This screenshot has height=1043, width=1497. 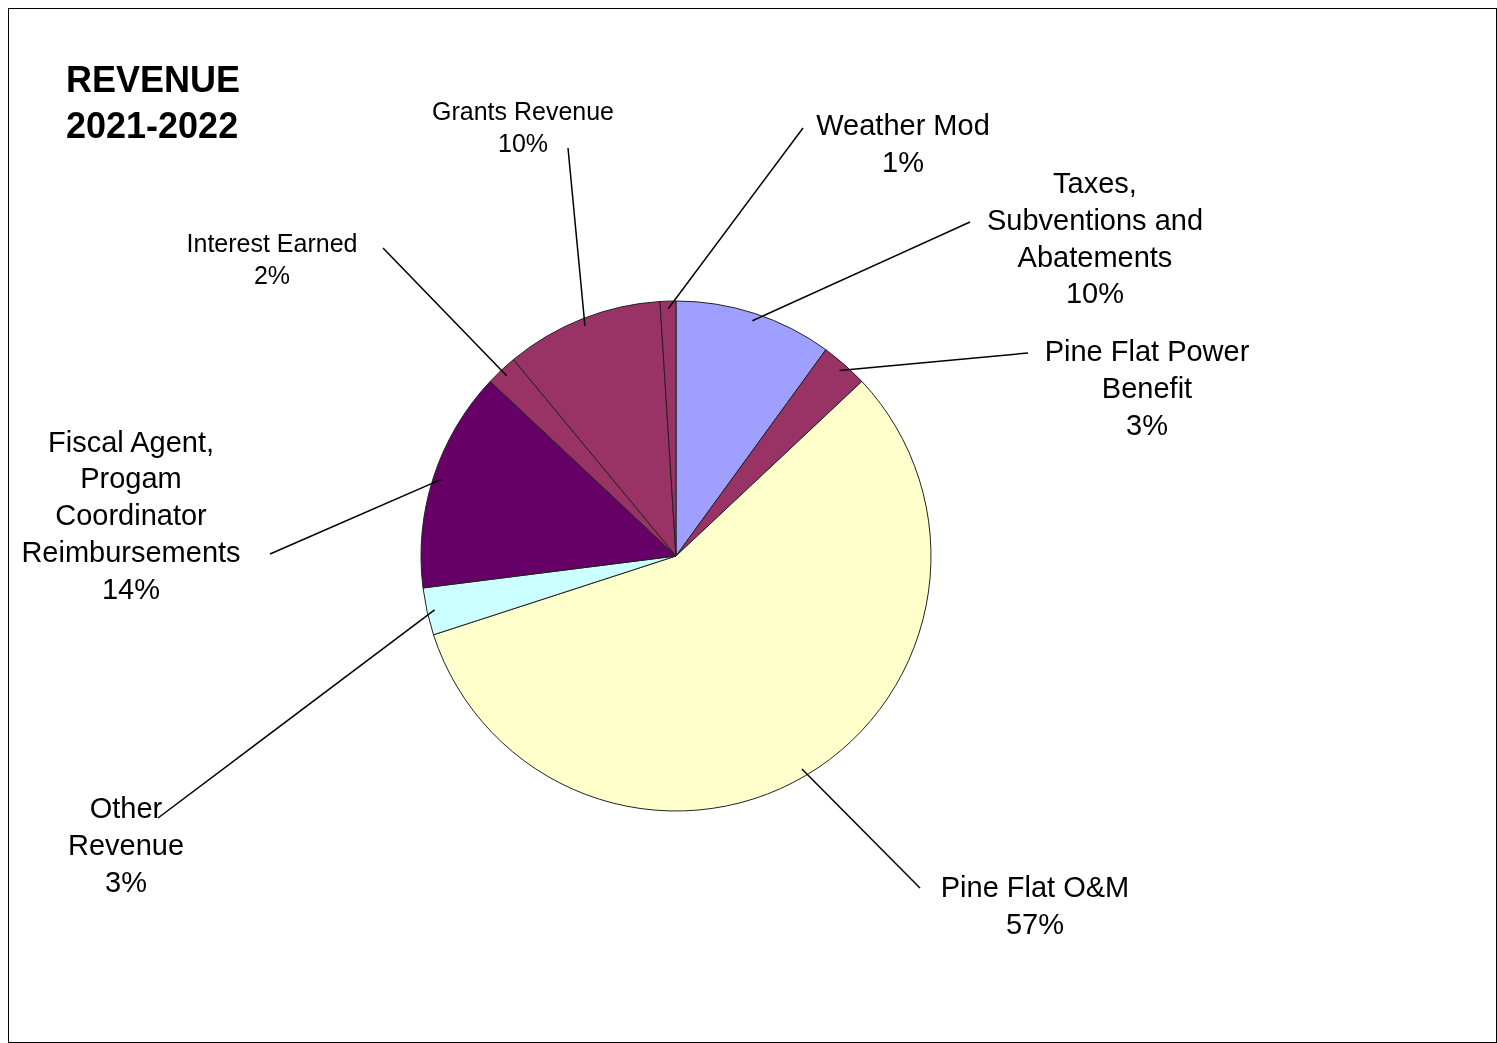 What do you see at coordinates (1095, 219) in the screenshot?
I see `slice-label: Taxes, Subventions and Abatements` at bounding box center [1095, 219].